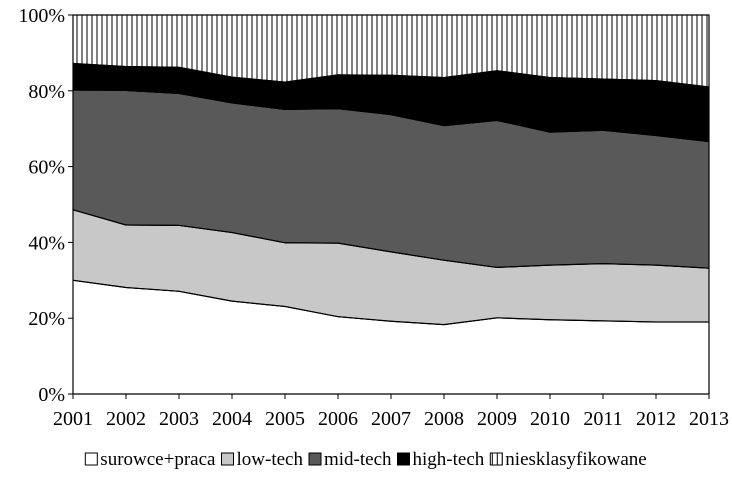  What do you see at coordinates (358, 459) in the screenshot?
I see `legend-label: mid-tech` at bounding box center [358, 459].